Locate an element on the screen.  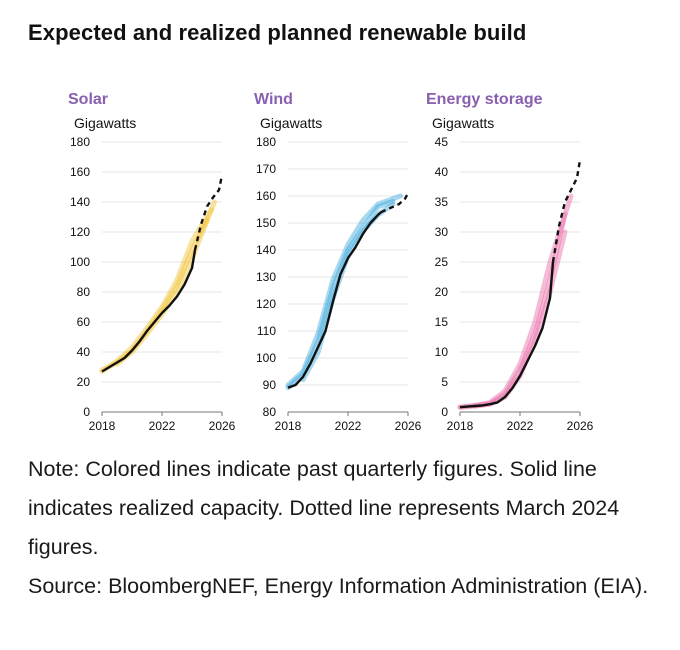
y-tick-label: 10 is located at coordinates (442, 352).